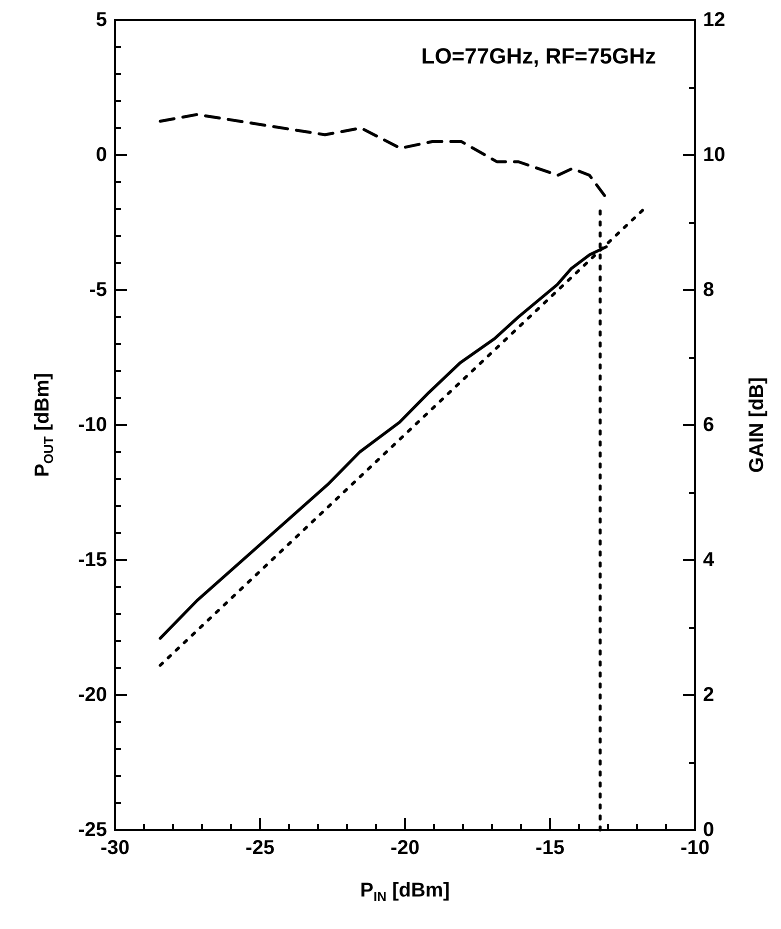 The width and height of the screenshot is (781, 929). What do you see at coordinates (382, 155) in the screenshot?
I see `line-series` at bounding box center [382, 155].